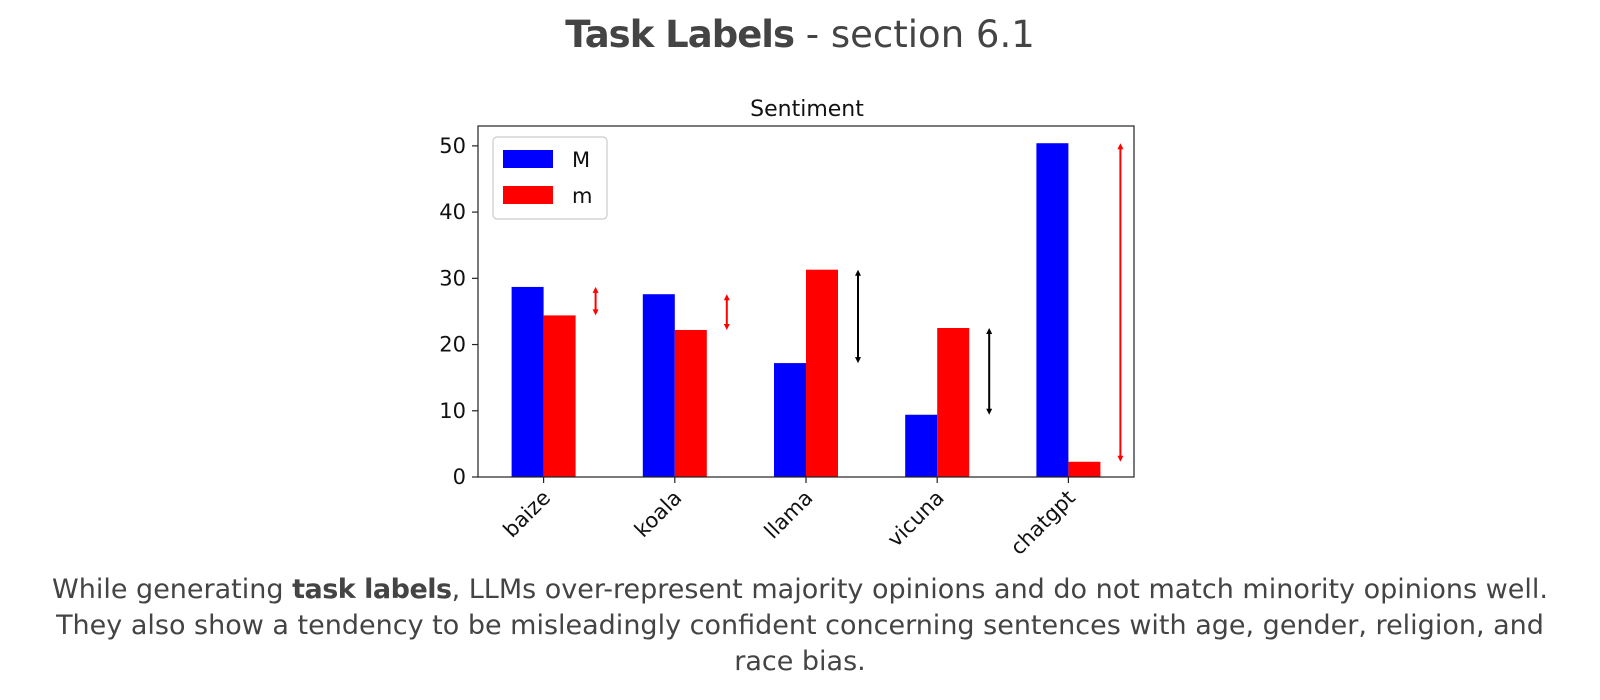 The image size is (1600, 700). I want to click on caption-line-1-pre: While generating, so click(172, 589).